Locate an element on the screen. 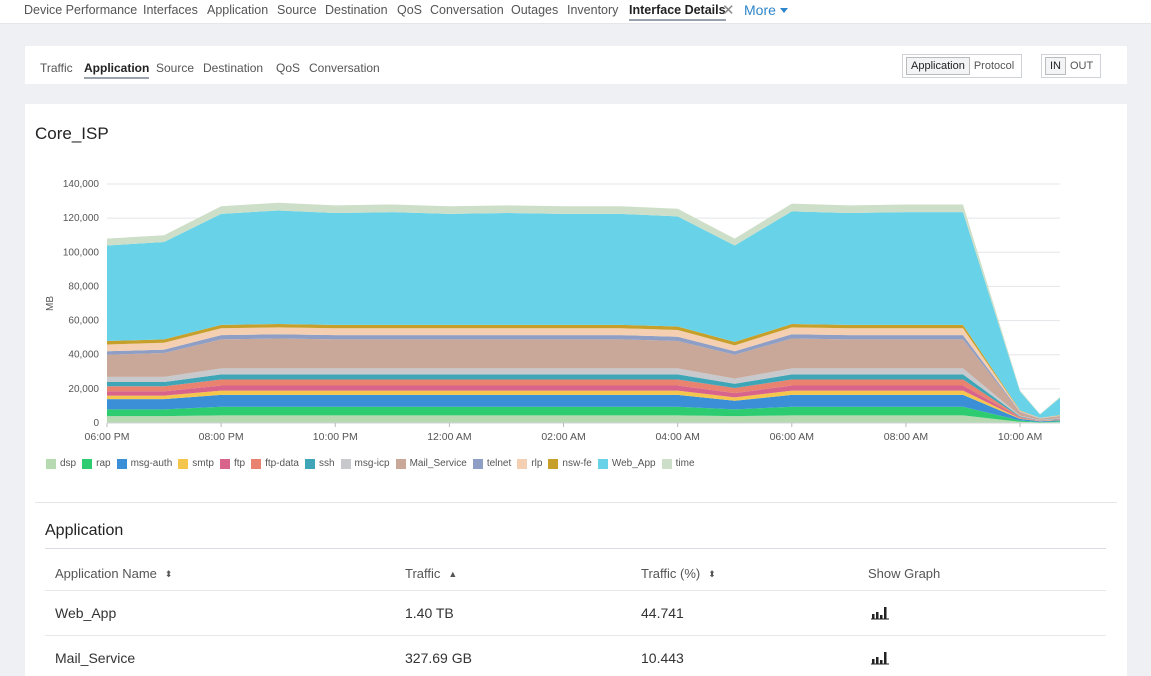 The height and width of the screenshot is (676, 1151). more-label: More is located at coordinates (760, 10).